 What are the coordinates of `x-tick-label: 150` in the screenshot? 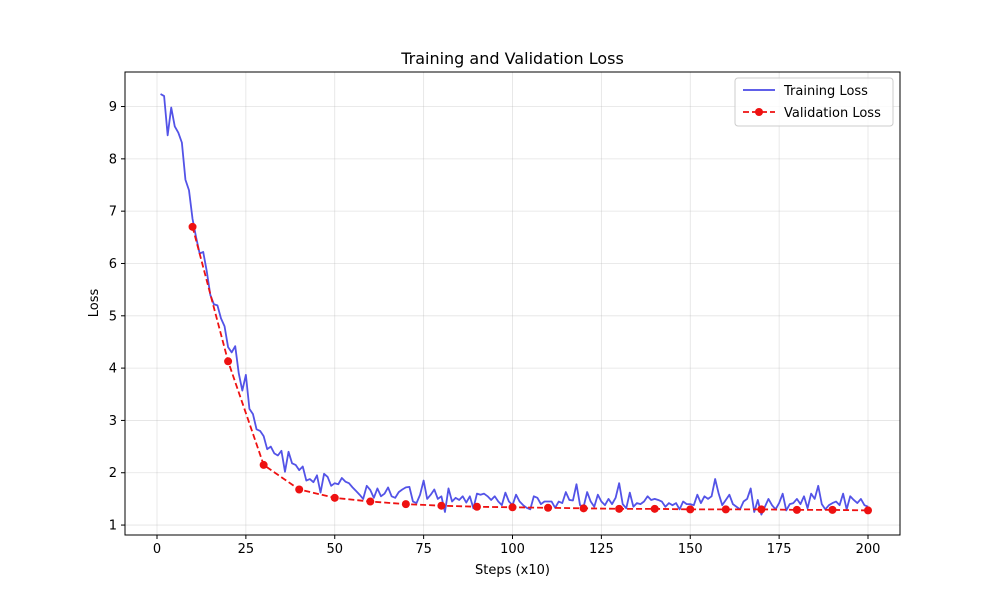 It's located at (690, 549).